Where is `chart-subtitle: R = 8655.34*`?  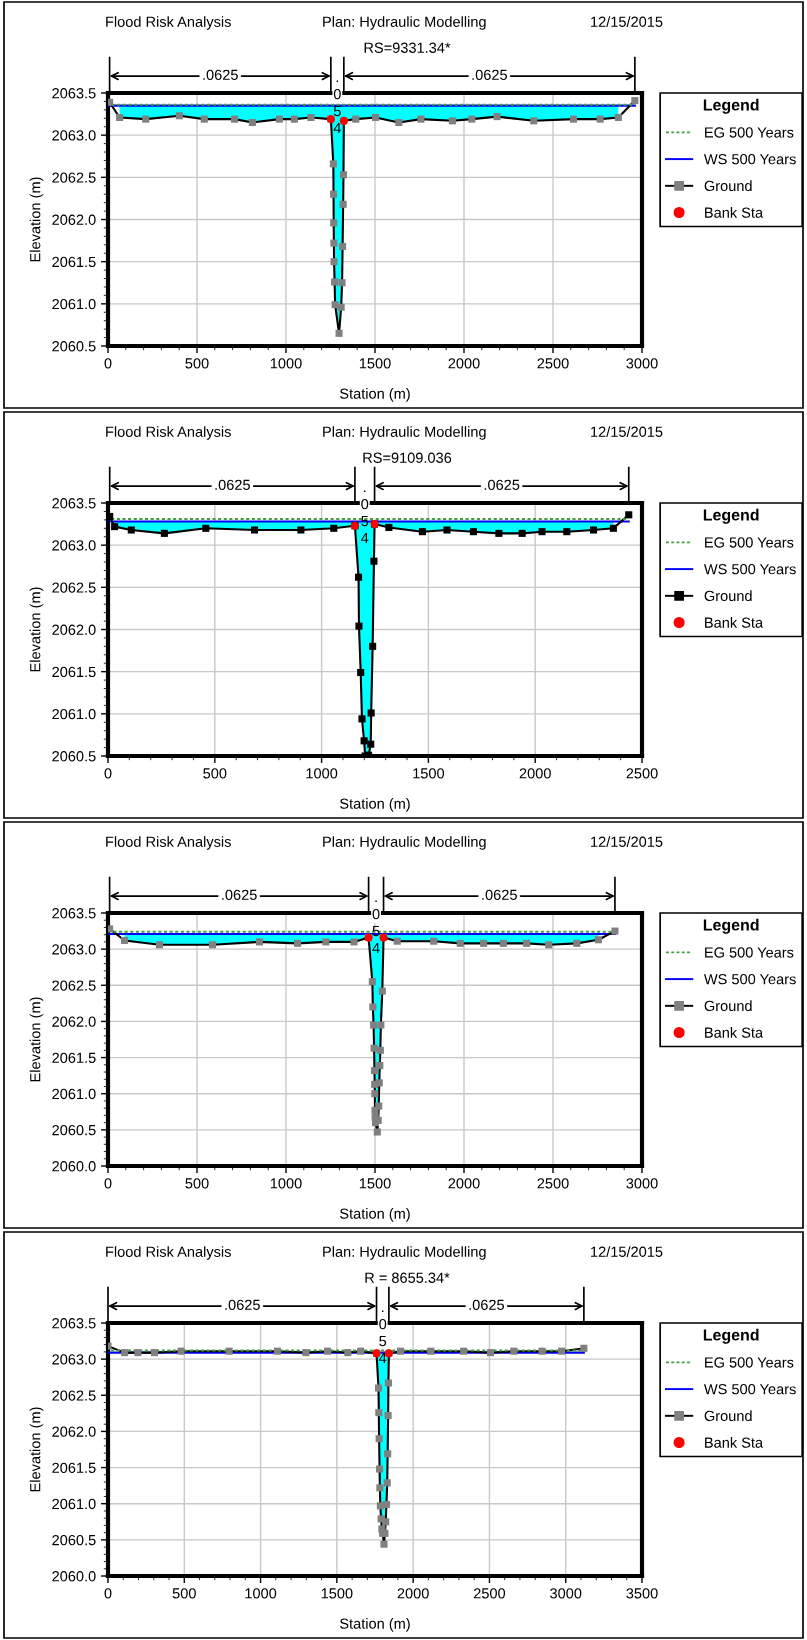
chart-subtitle: R = 8655.34* is located at coordinates (407, 1277).